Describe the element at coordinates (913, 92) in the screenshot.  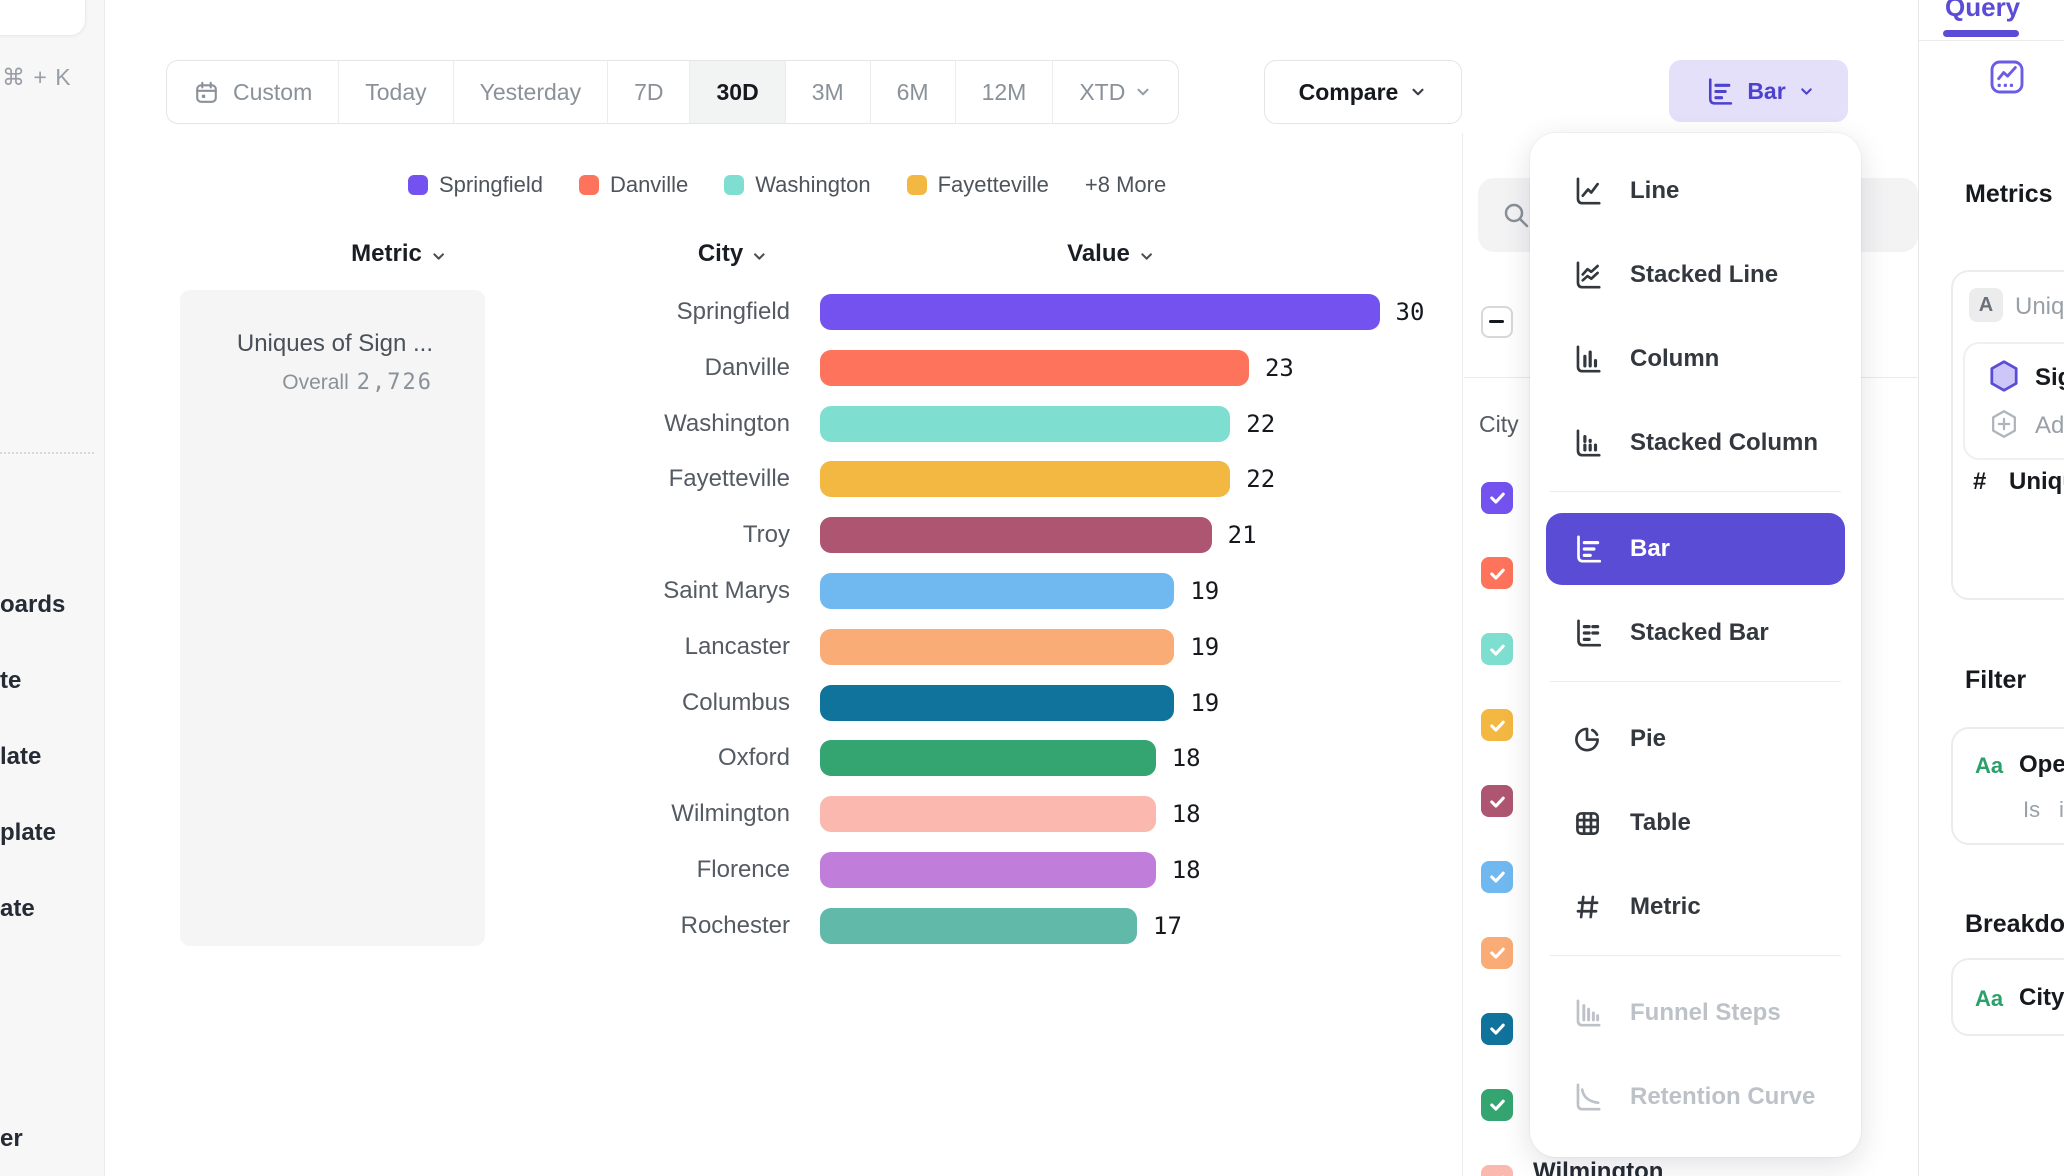
I see `date-range-option: 6M` at that location.